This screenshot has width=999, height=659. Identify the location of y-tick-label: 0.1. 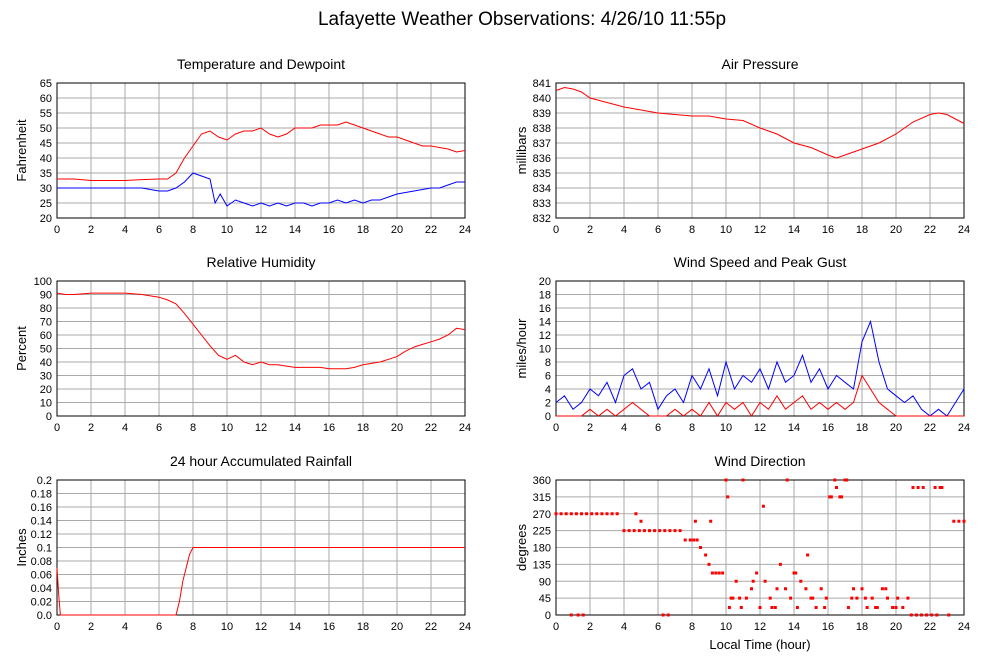
(44, 549).